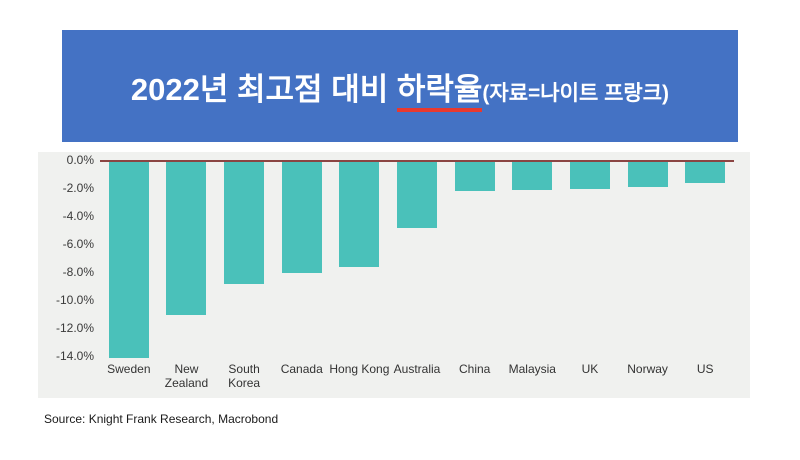  What do you see at coordinates (78, 216) in the screenshot?
I see `y-tick-label: -4.0%` at bounding box center [78, 216].